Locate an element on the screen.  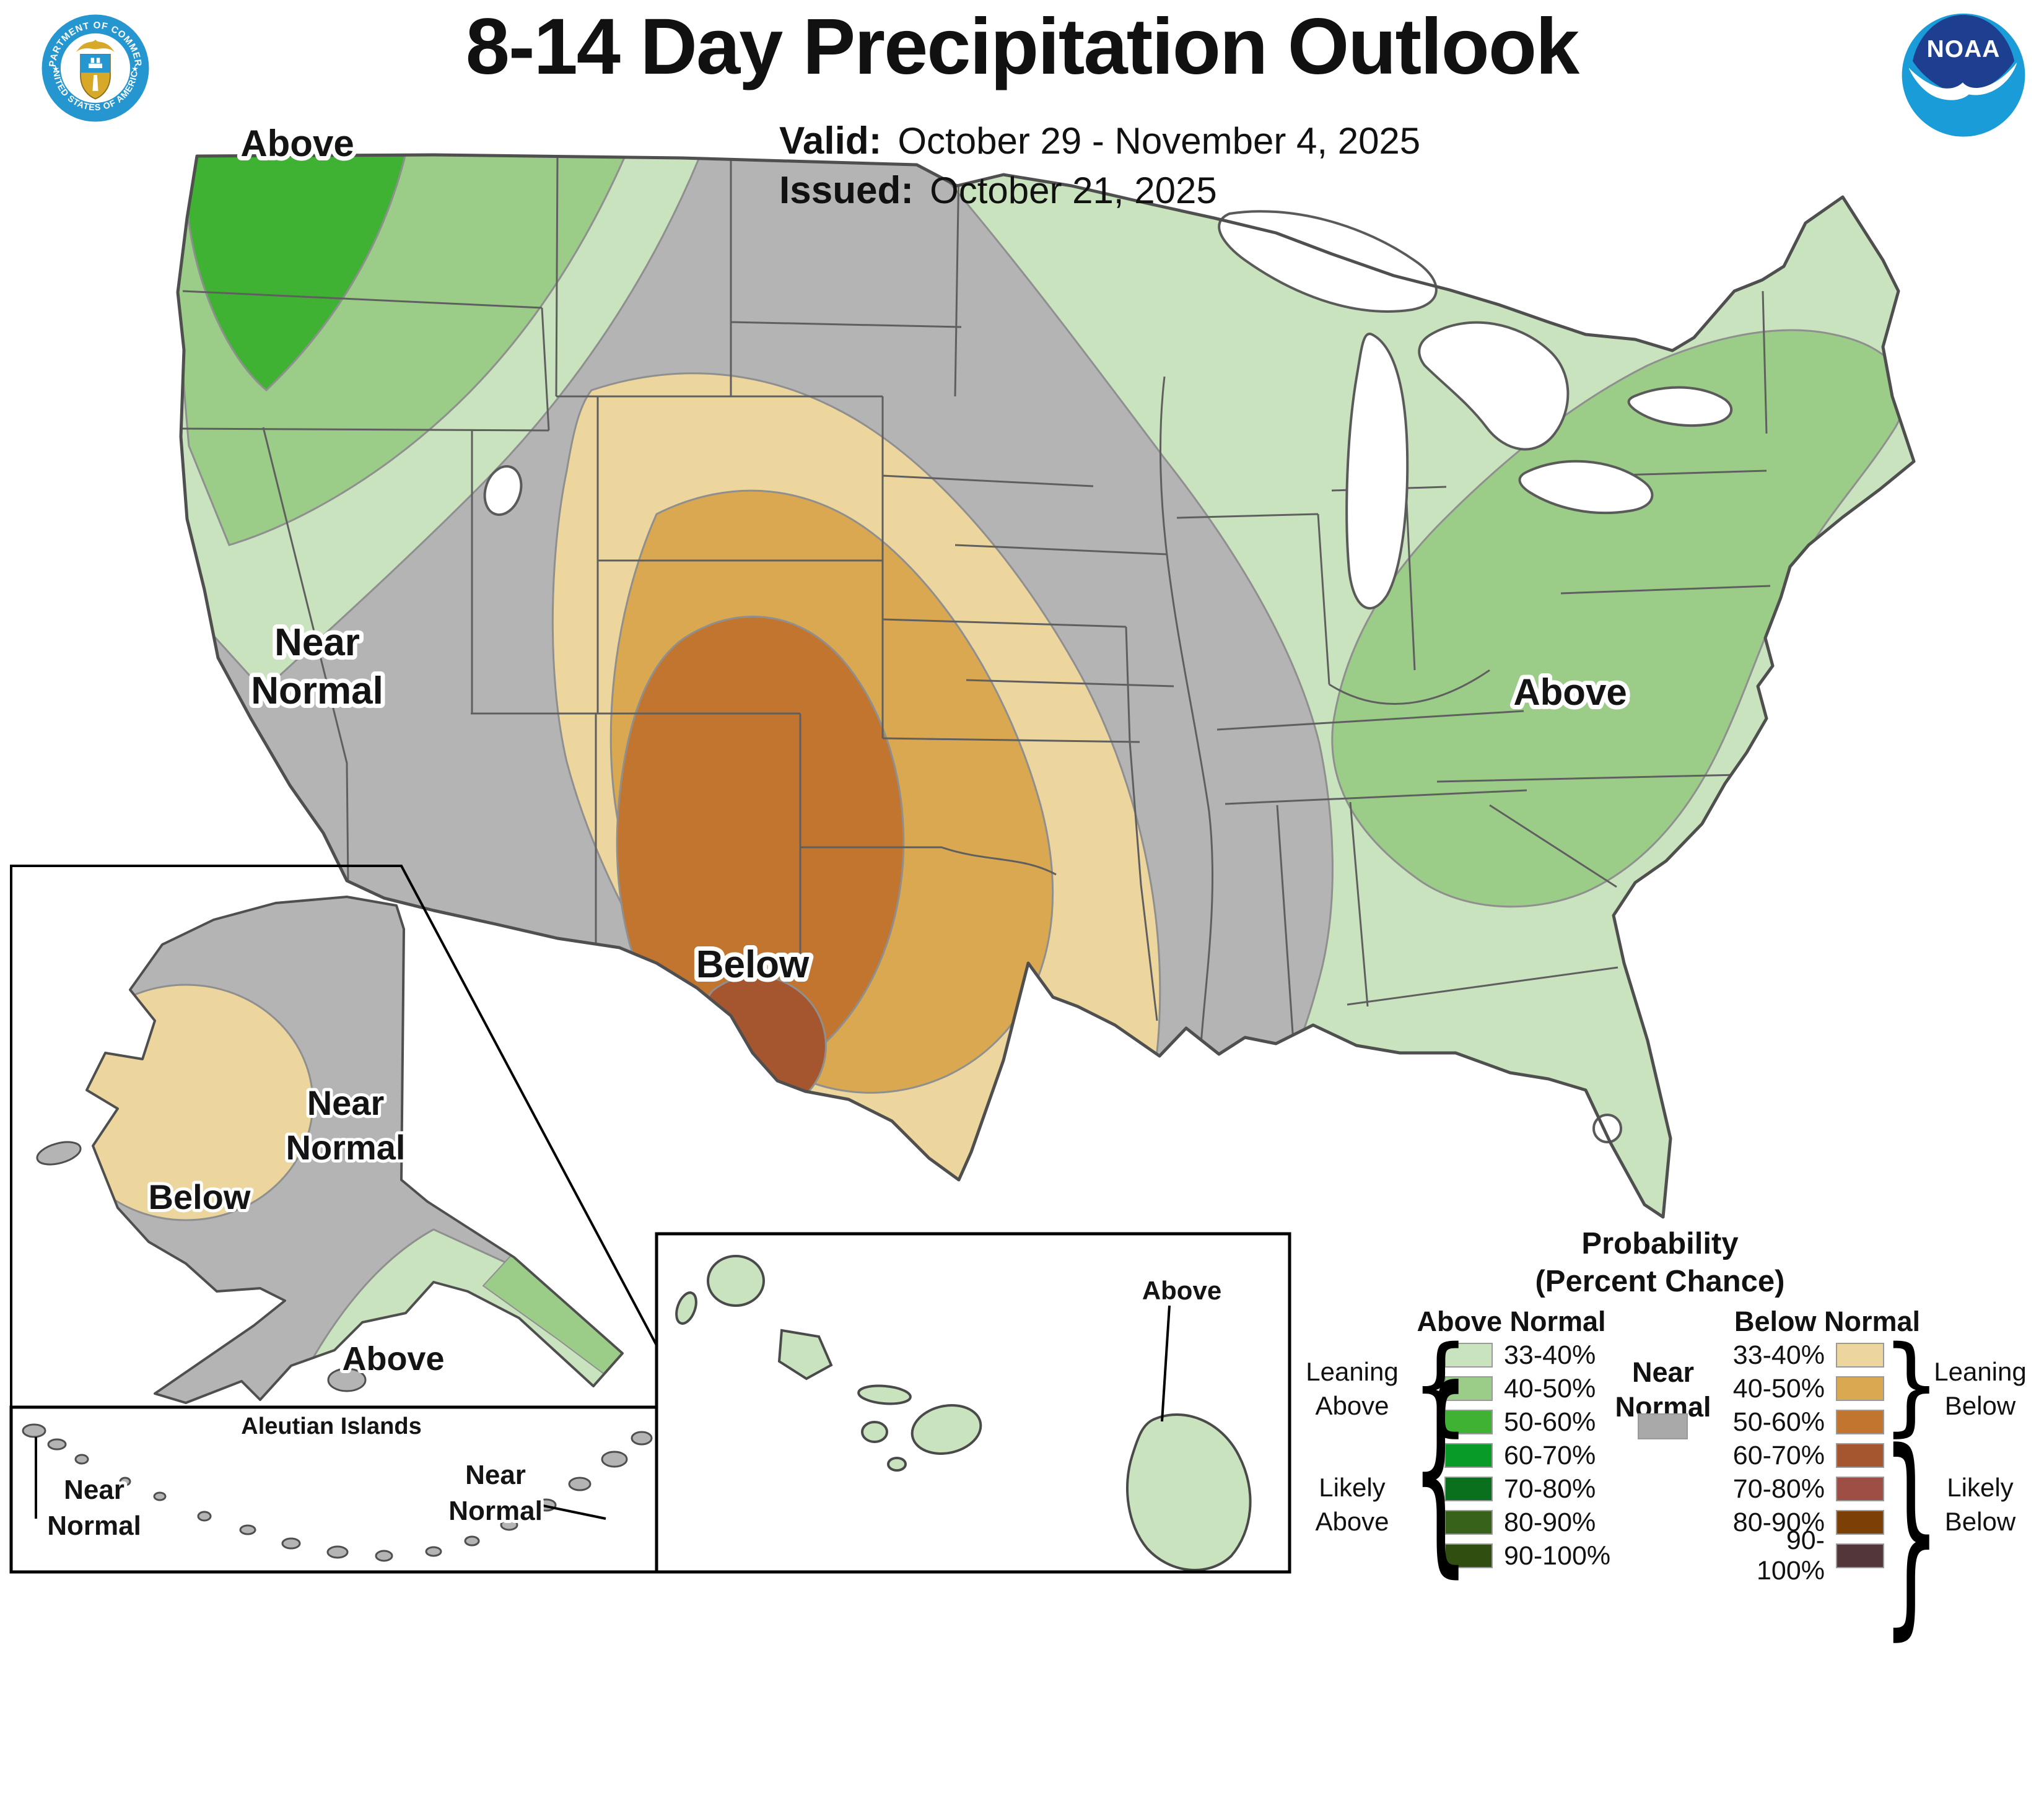
island-maui is located at coordinates (946, 1429).